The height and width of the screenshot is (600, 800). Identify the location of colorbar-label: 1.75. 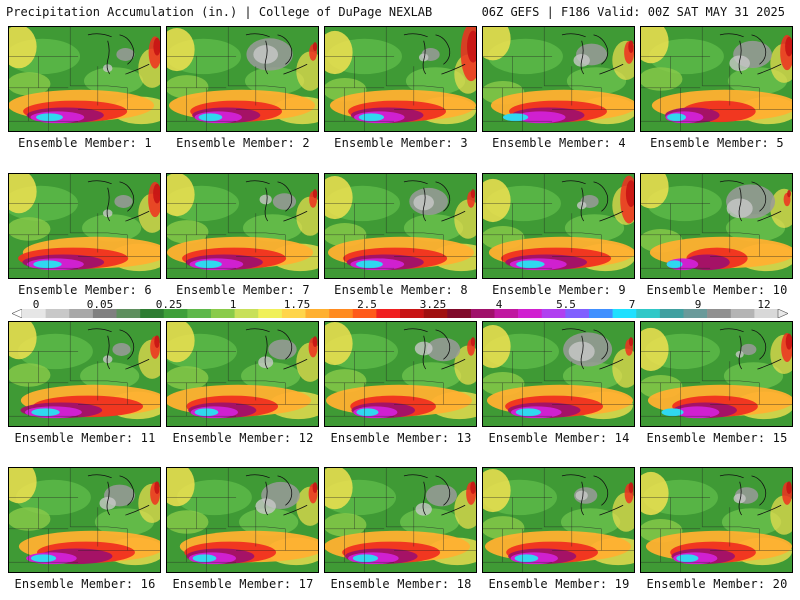
(297, 304).